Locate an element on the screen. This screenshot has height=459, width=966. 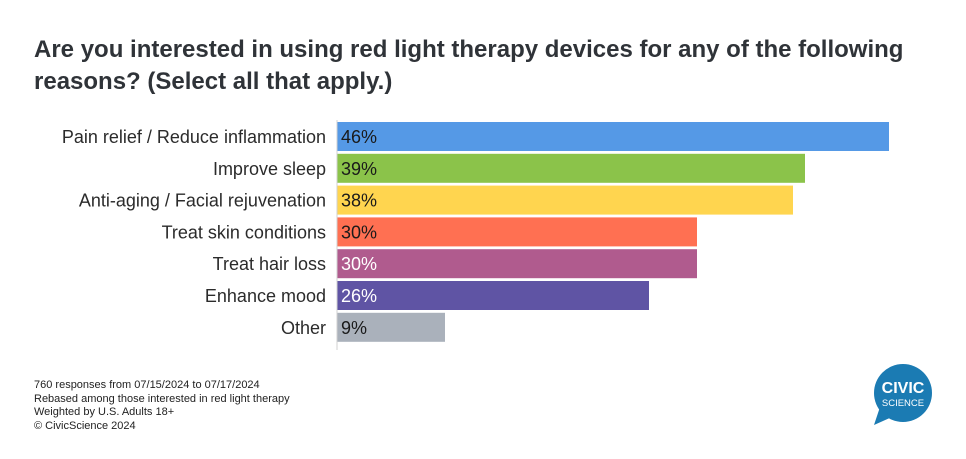
footer-line-copyright: © CivicScience 2024 is located at coordinates (85, 425).